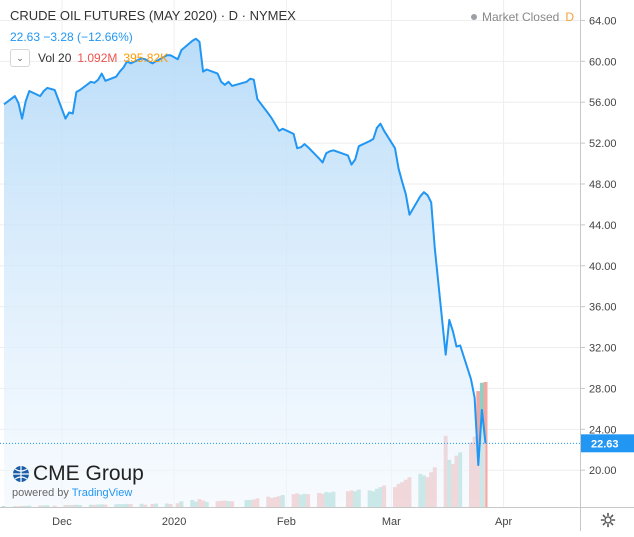 The width and height of the screenshot is (634, 537). Describe the element at coordinates (55, 58) in the screenshot. I see `volume-label: Vol 20` at that location.